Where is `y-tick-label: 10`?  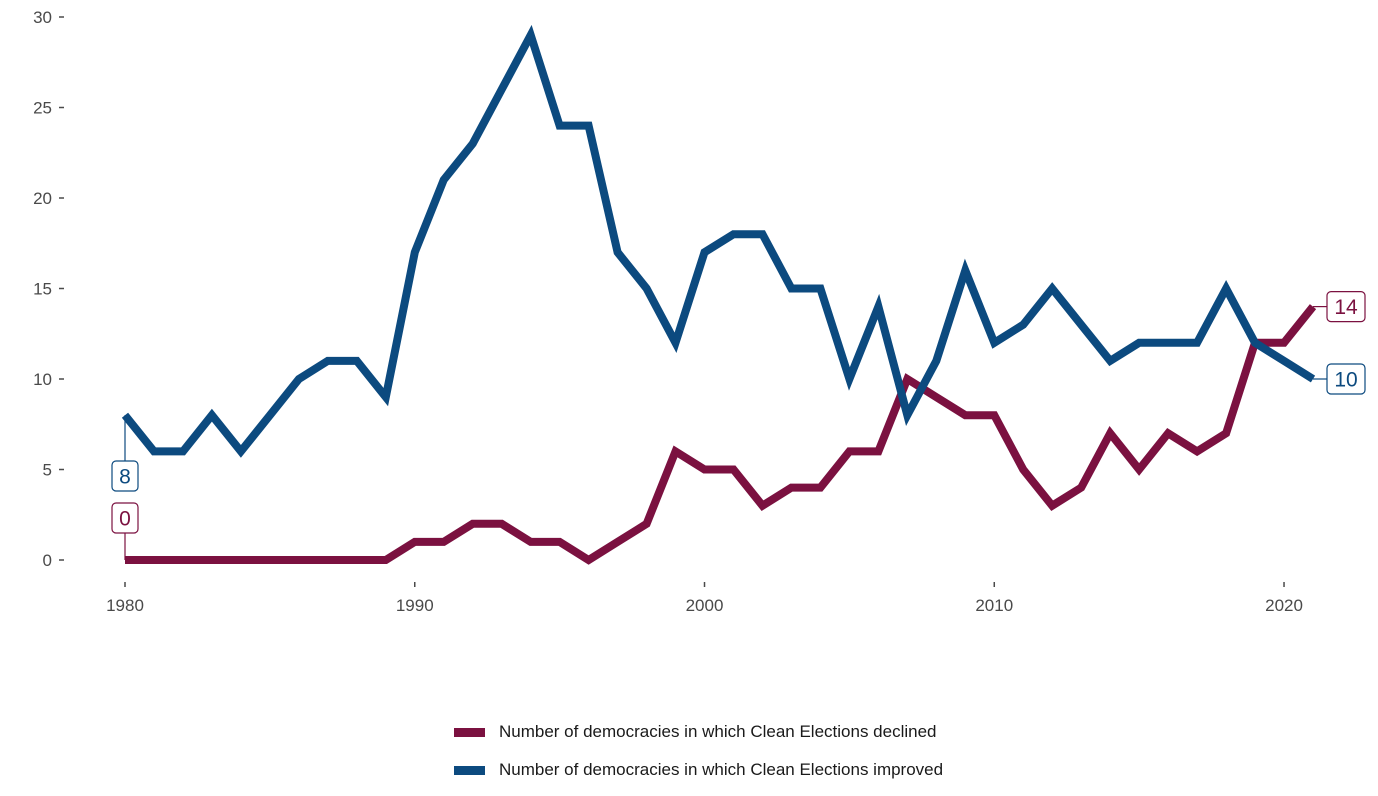 y-tick-label: 10 is located at coordinates (42, 379).